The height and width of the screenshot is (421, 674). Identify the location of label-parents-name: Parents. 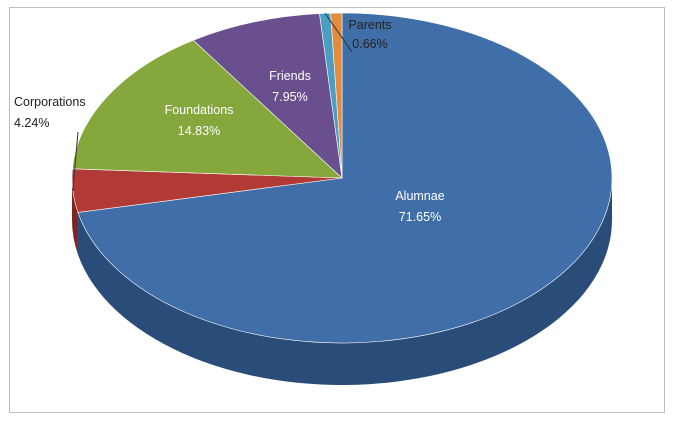
(369, 25).